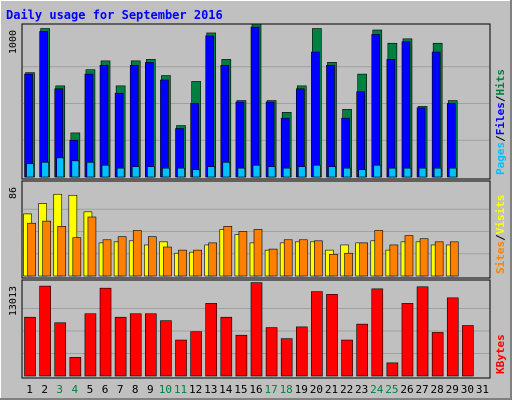  I want to click on legend: Sites/Visits, so click(500, 235).